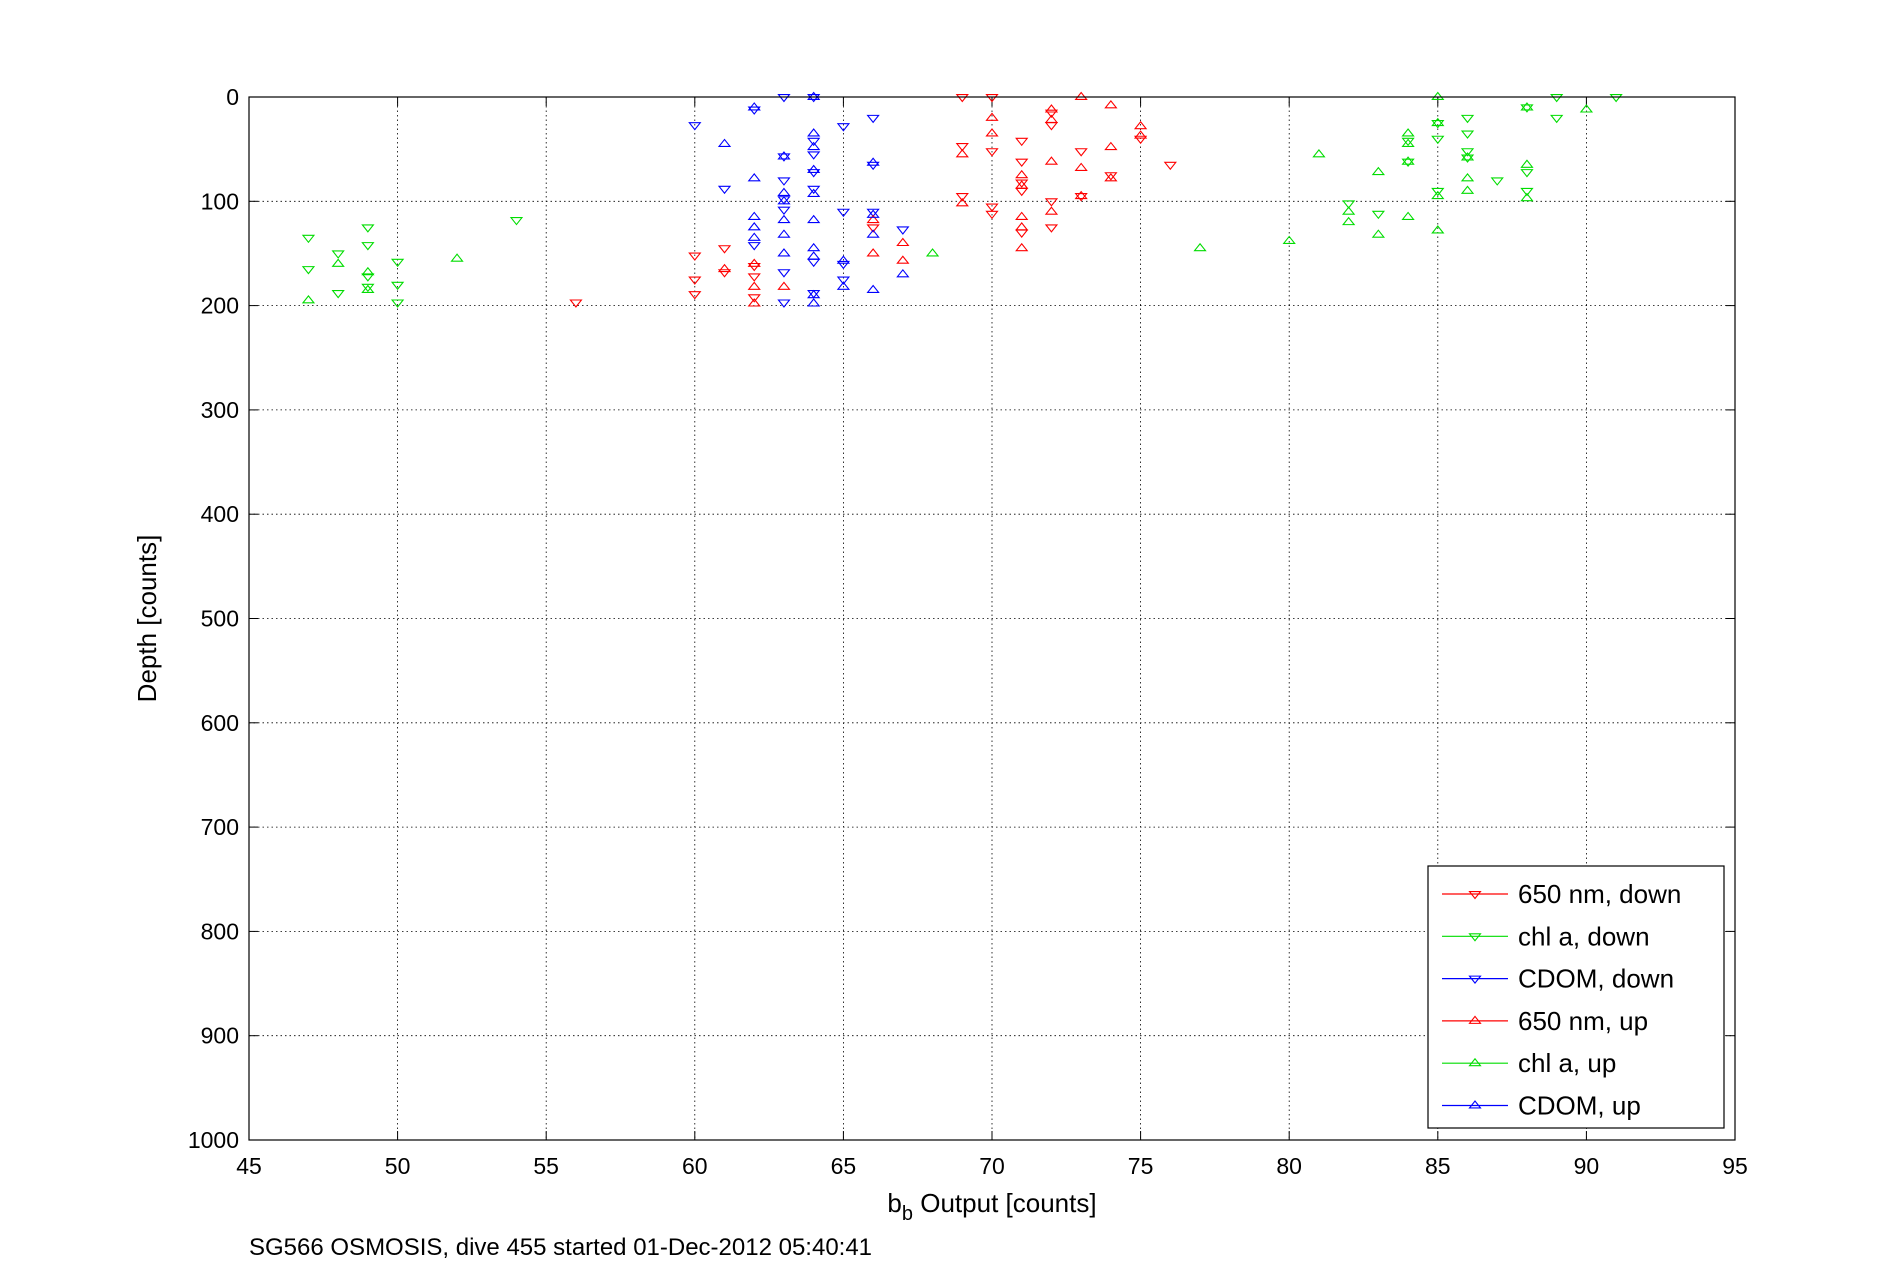  Describe the element at coordinates (1005, 1203) in the screenshot. I see `x-axis-label-rest: Output [counts]` at that location.